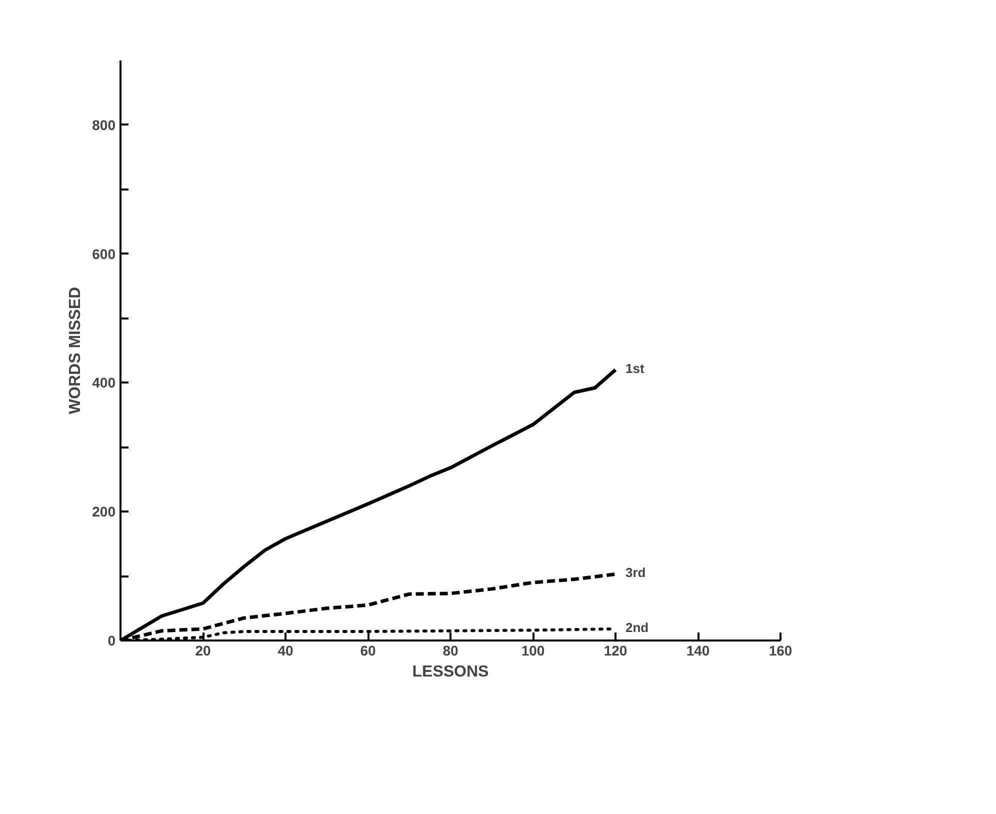 This screenshot has width=996, height=814. I want to click on x-axis-title: LESSONS, so click(451, 672).